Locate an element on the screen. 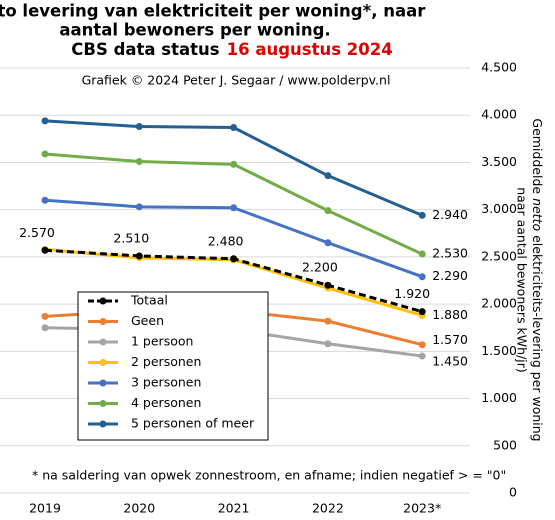 This screenshot has width=555, height=520. data-label: 2.510 is located at coordinates (131, 237).